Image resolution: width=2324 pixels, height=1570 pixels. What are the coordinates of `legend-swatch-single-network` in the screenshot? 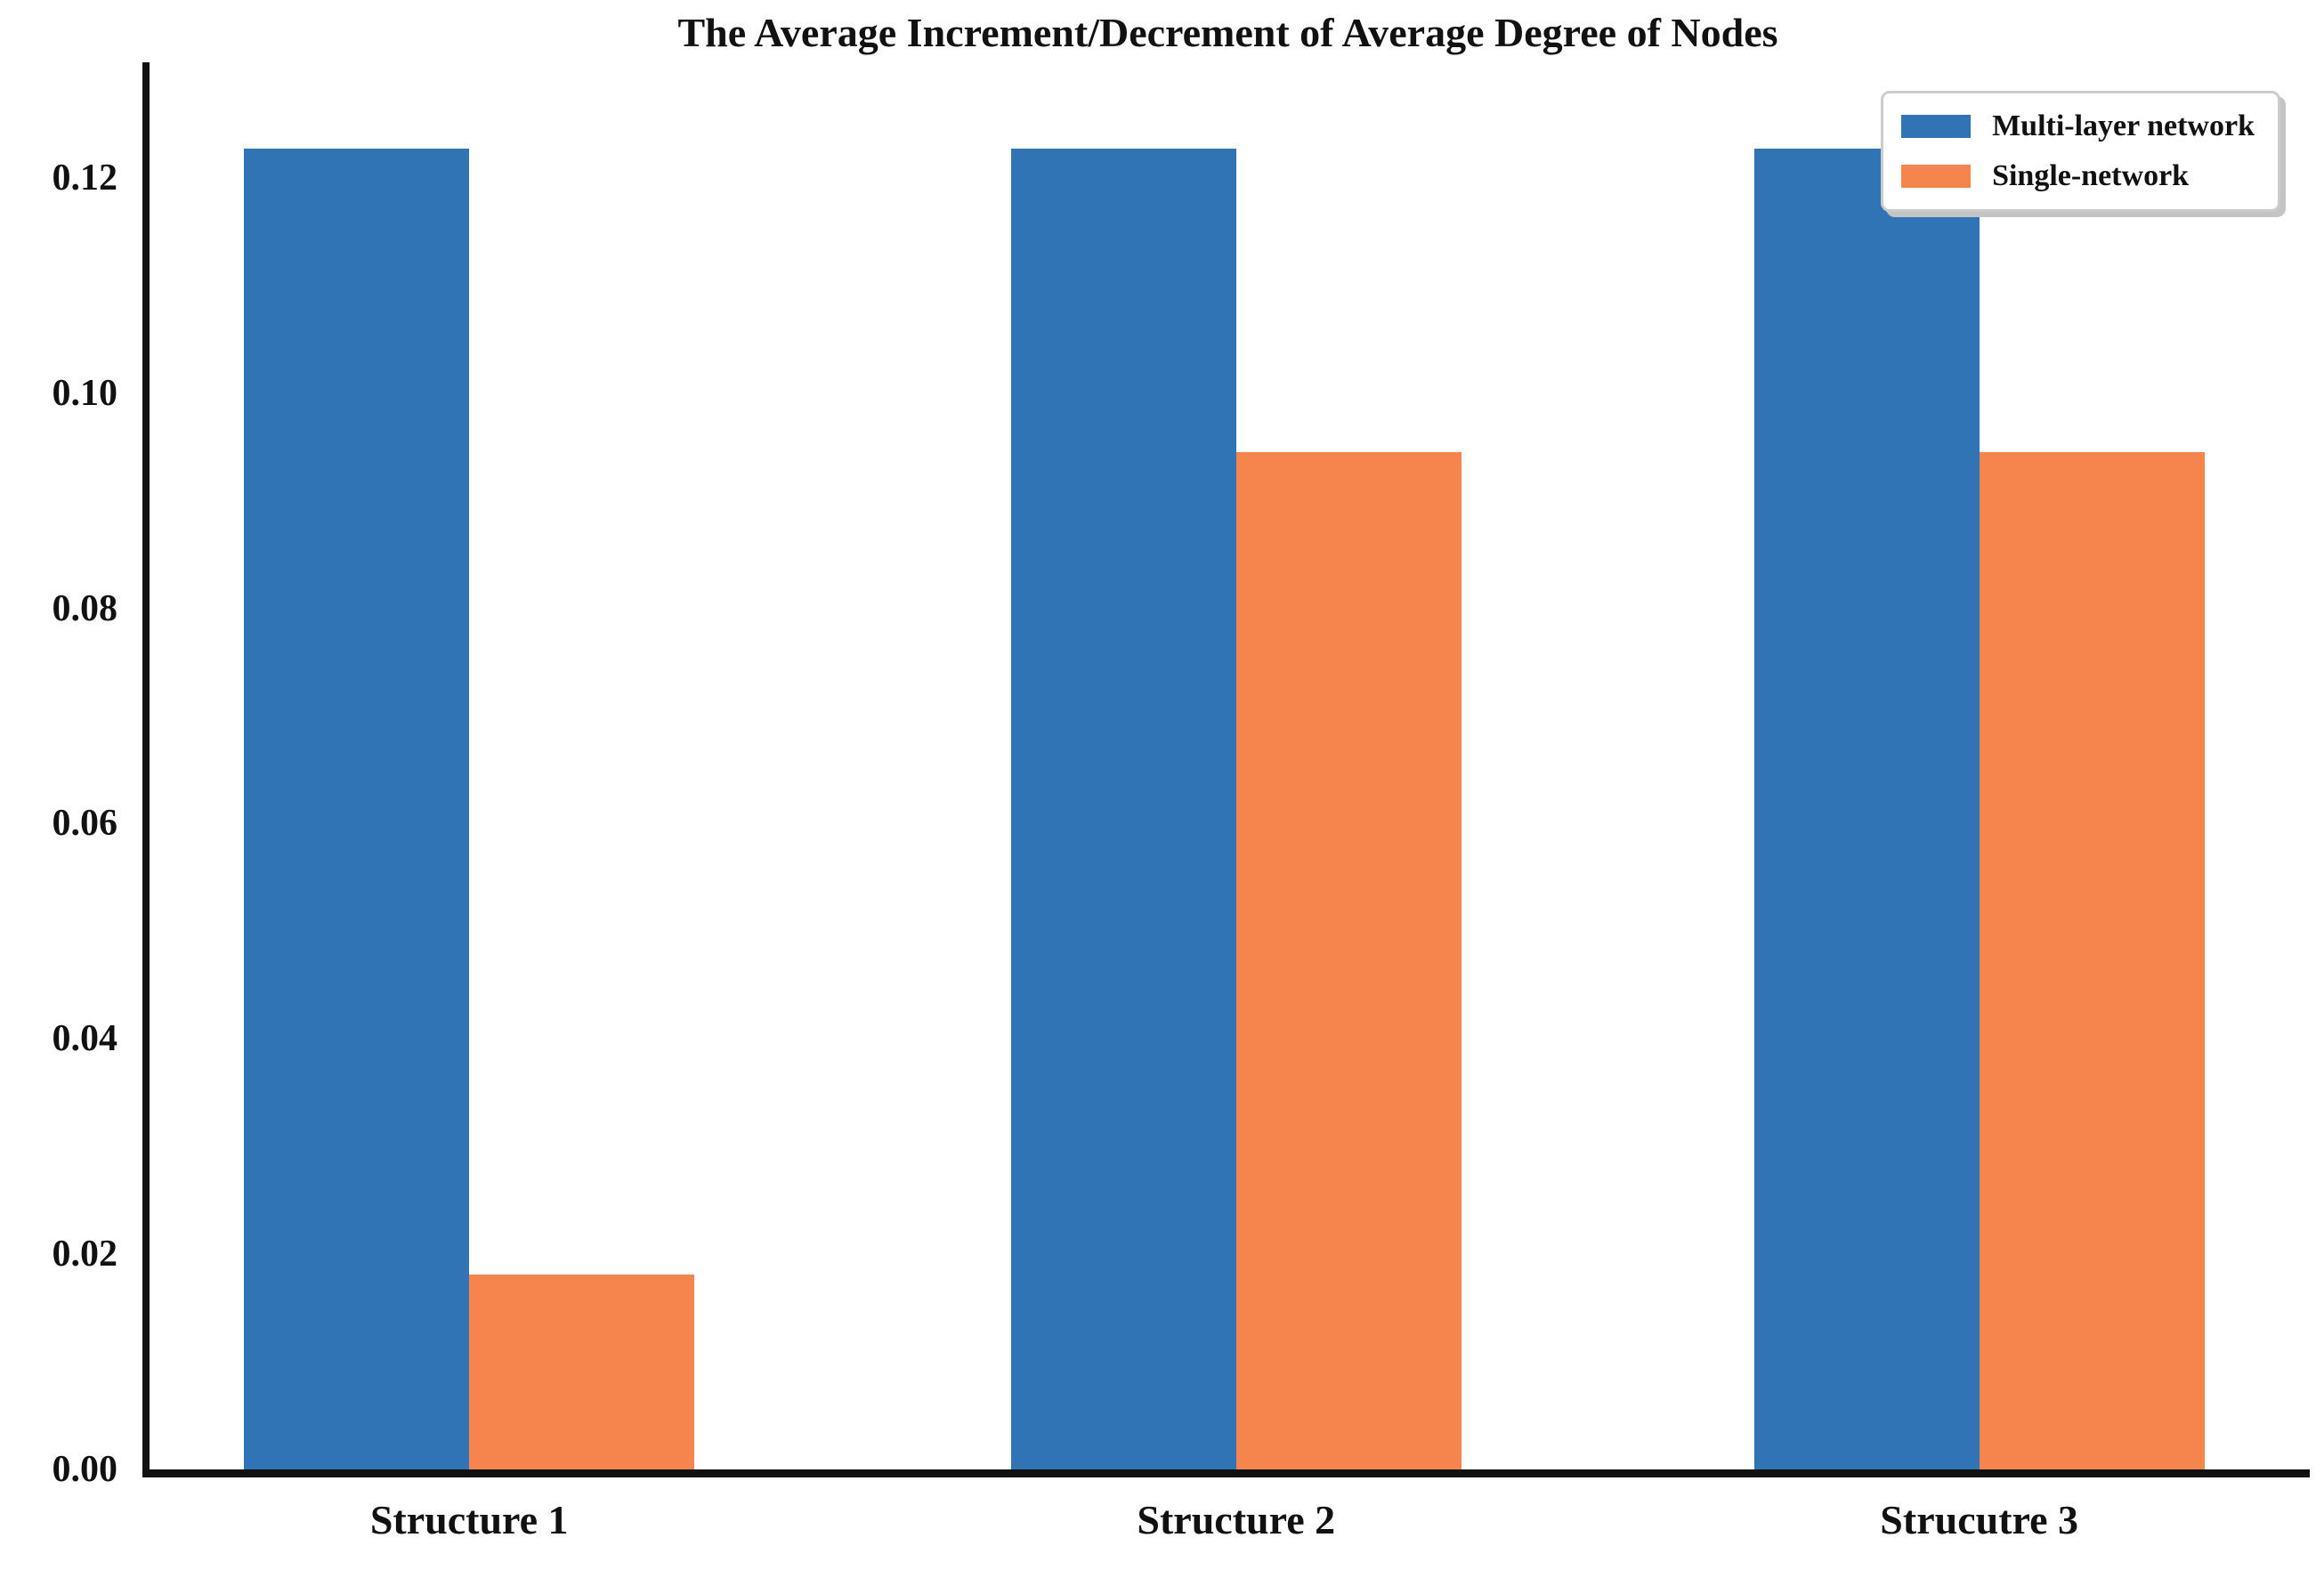 It's located at (1936, 176).